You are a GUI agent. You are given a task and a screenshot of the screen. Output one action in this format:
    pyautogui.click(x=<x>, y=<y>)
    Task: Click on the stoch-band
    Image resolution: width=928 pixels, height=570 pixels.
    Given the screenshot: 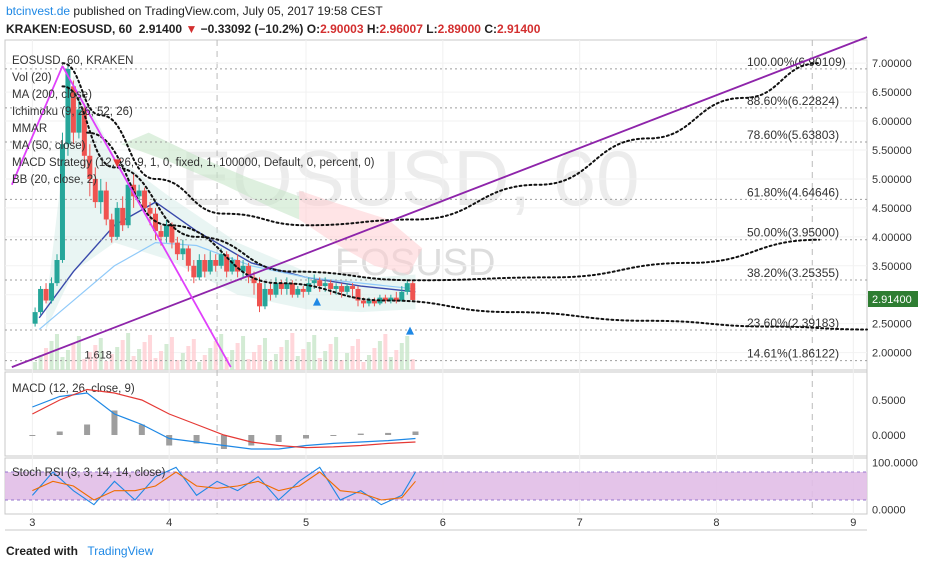 What is the action you would take?
    pyautogui.click(x=436, y=486)
    